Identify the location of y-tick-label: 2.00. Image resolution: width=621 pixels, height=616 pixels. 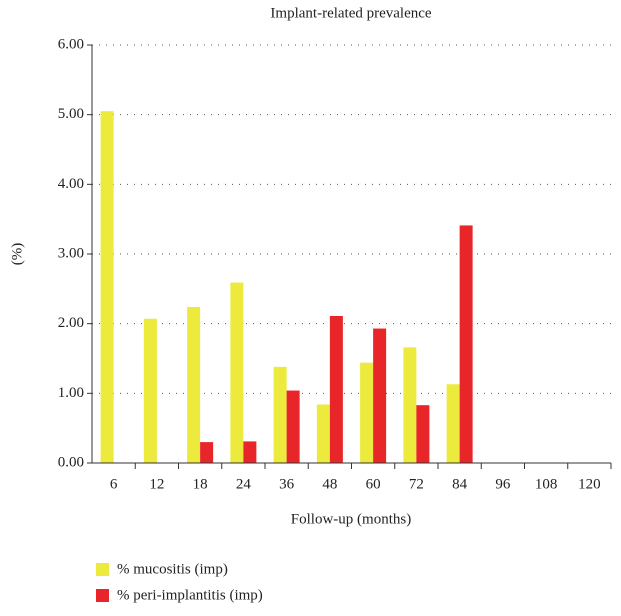
(71, 323).